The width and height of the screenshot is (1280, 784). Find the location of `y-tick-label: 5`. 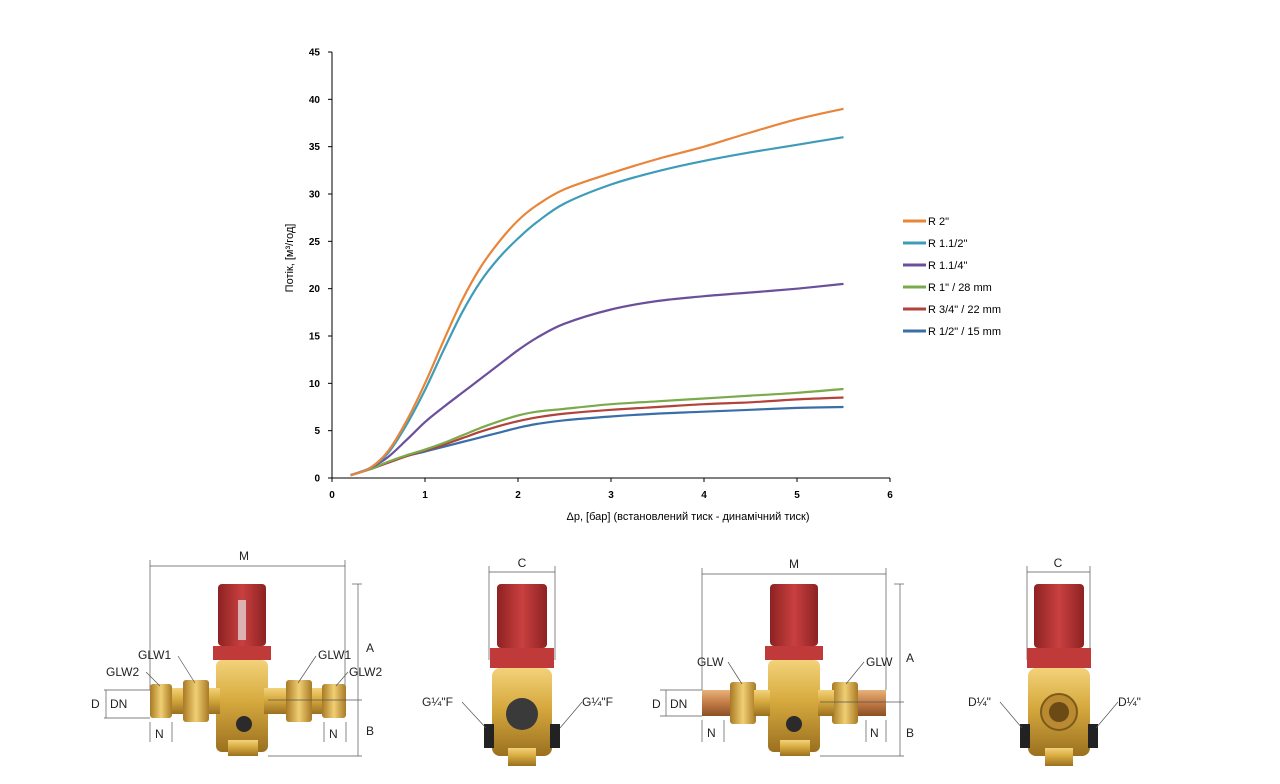

y-tick-label: 5 is located at coordinates (317, 431).